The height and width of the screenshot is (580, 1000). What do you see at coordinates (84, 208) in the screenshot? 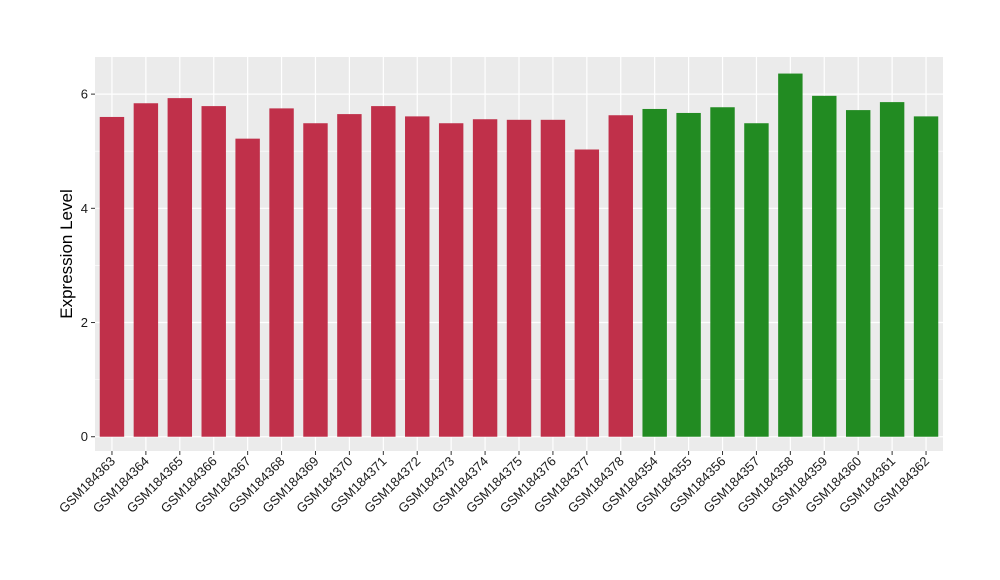
I see `y-tick-label: 4` at bounding box center [84, 208].